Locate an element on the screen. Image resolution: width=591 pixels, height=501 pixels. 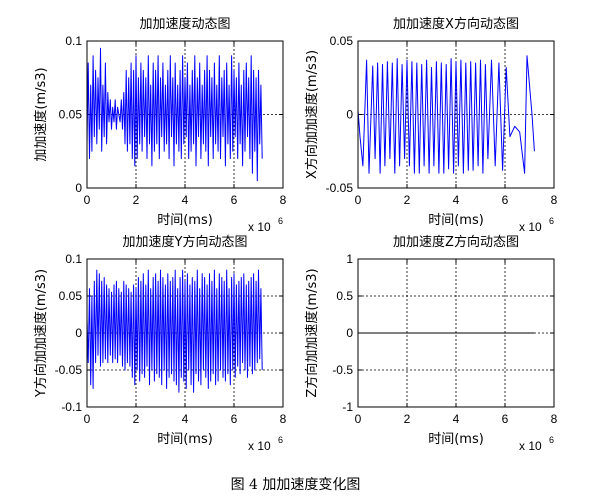
y-tick-label: -0.1 is located at coordinates (71, 407).